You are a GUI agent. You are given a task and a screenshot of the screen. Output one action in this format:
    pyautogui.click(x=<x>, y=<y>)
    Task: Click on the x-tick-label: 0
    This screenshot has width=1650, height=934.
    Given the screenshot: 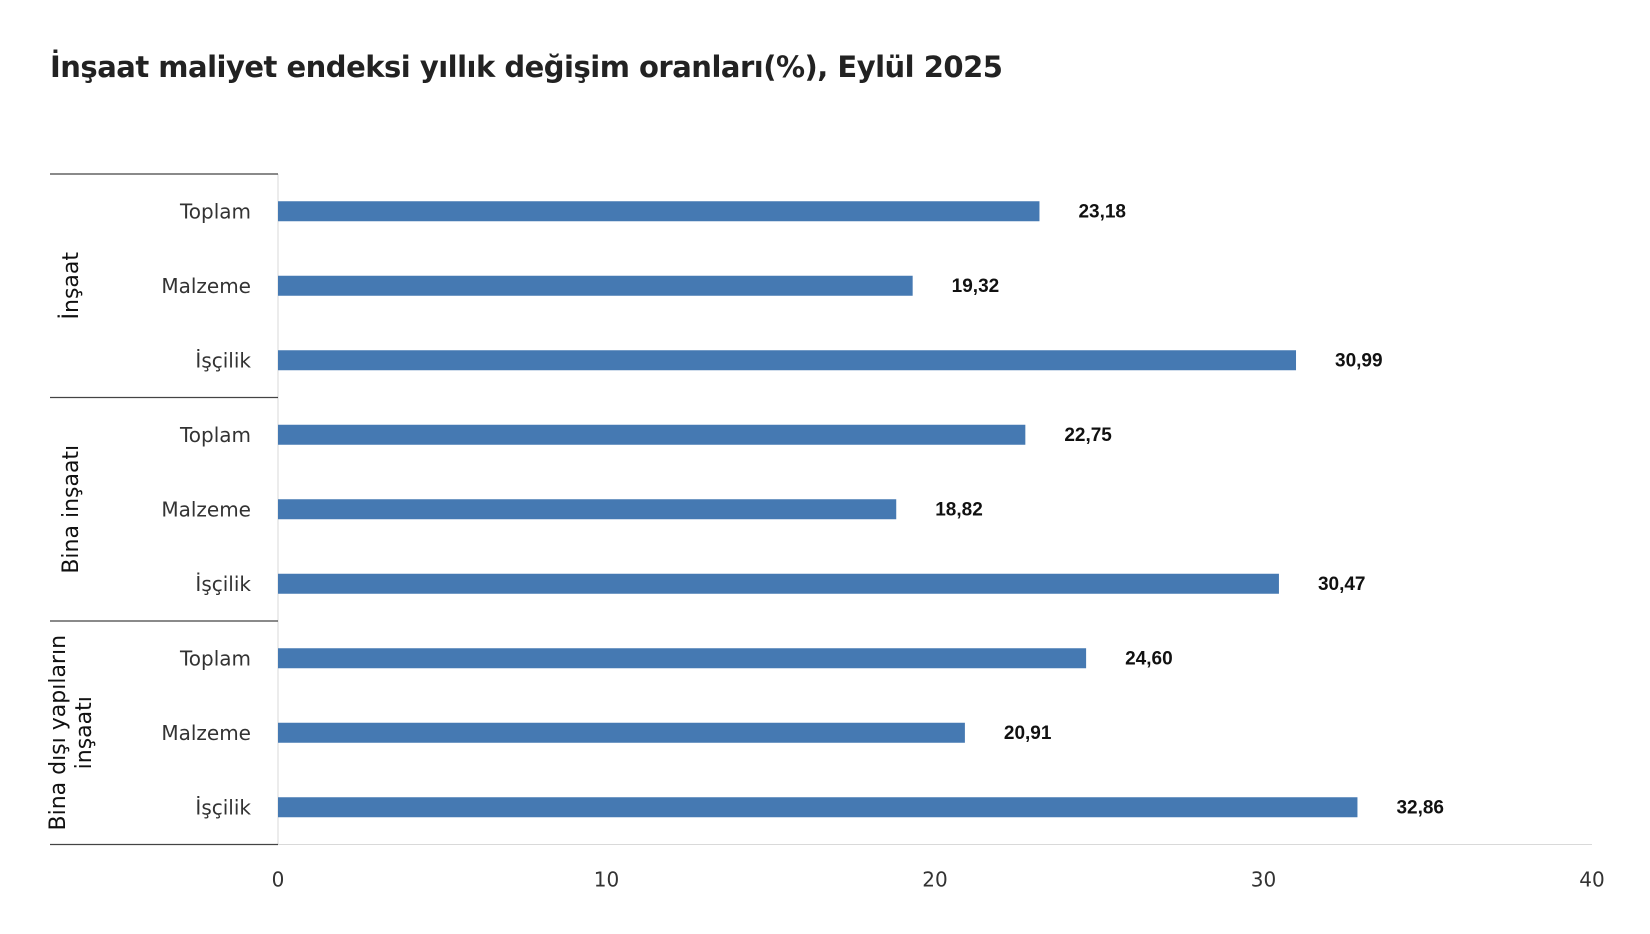 What is the action you would take?
    pyautogui.click(x=278, y=880)
    